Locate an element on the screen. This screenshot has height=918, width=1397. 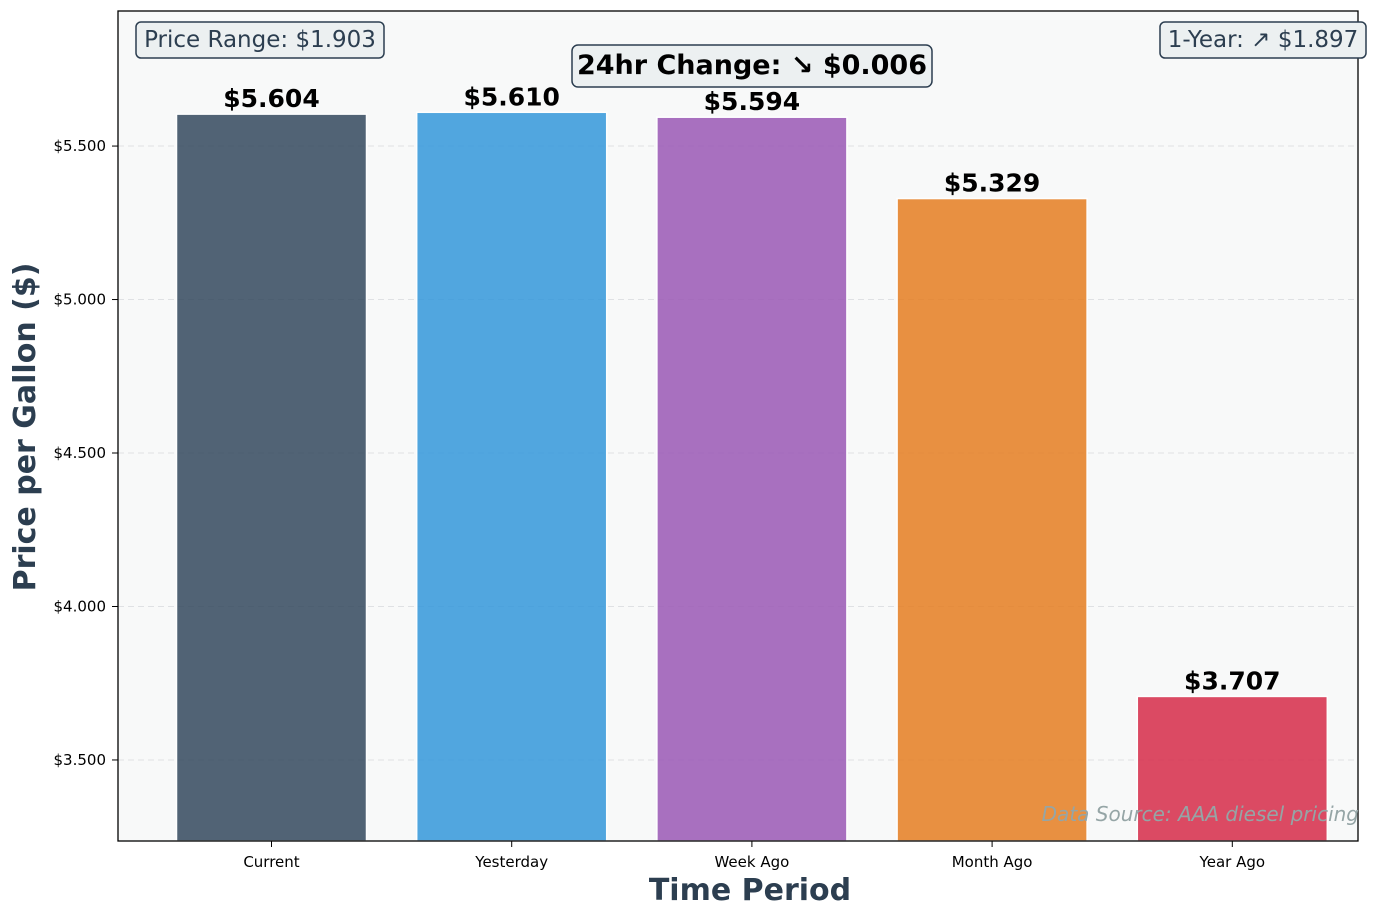
price-range-text: Price Range: $1.903 is located at coordinates (260, 40).